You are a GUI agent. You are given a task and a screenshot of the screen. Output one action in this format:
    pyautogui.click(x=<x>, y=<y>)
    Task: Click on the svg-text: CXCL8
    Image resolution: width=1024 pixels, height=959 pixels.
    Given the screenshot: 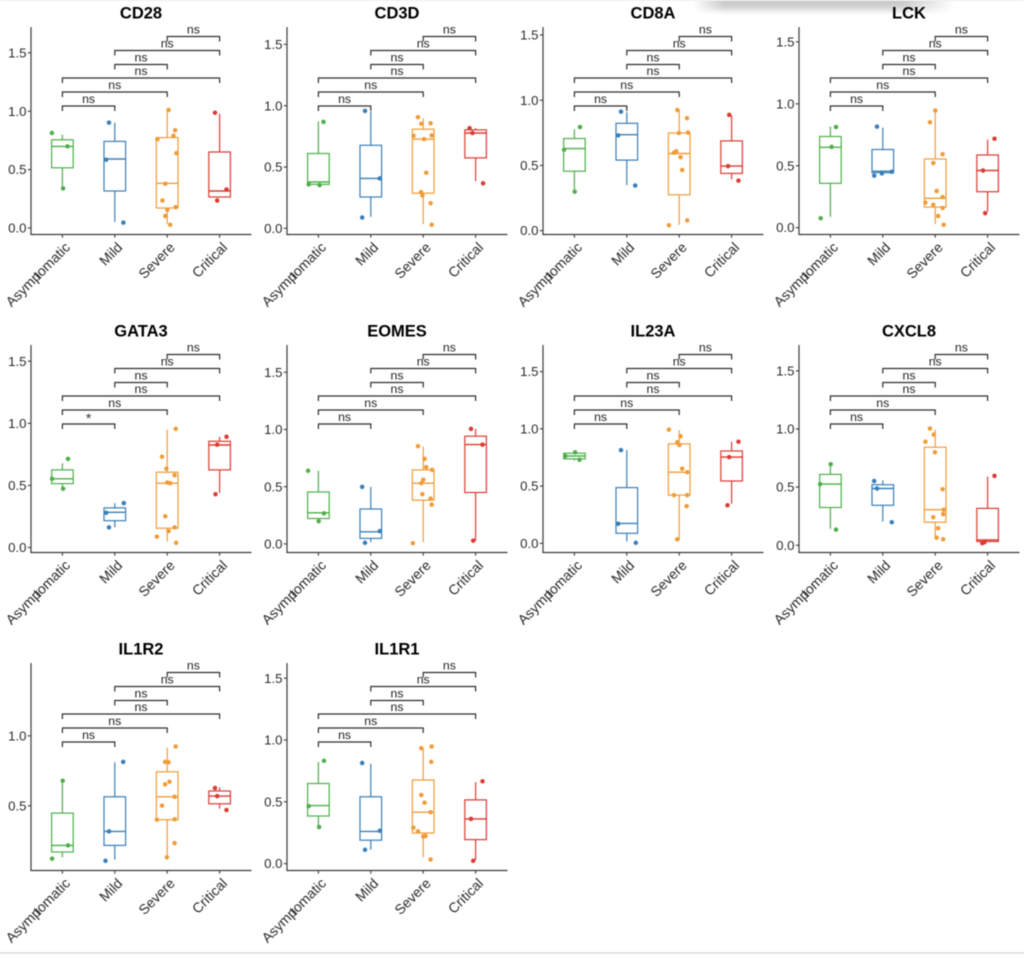 What is the action you would take?
    pyautogui.click(x=909, y=332)
    